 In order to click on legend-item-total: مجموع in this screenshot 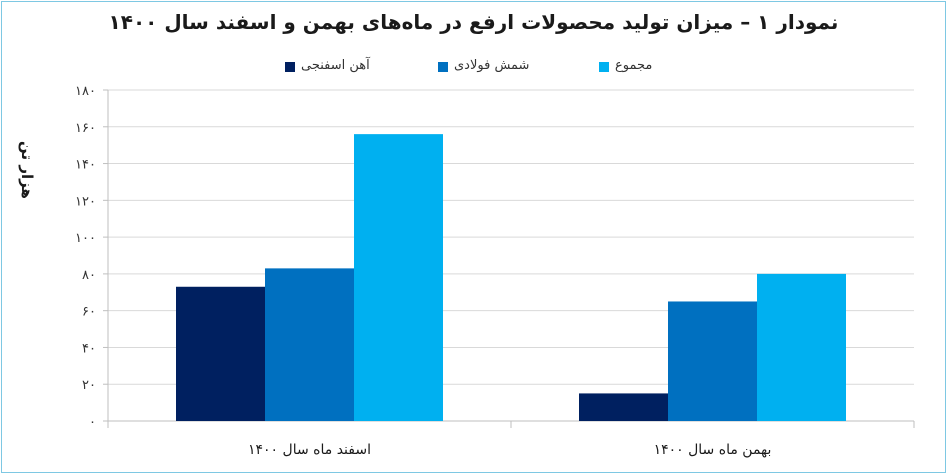, I will do `click(639, 68)`.